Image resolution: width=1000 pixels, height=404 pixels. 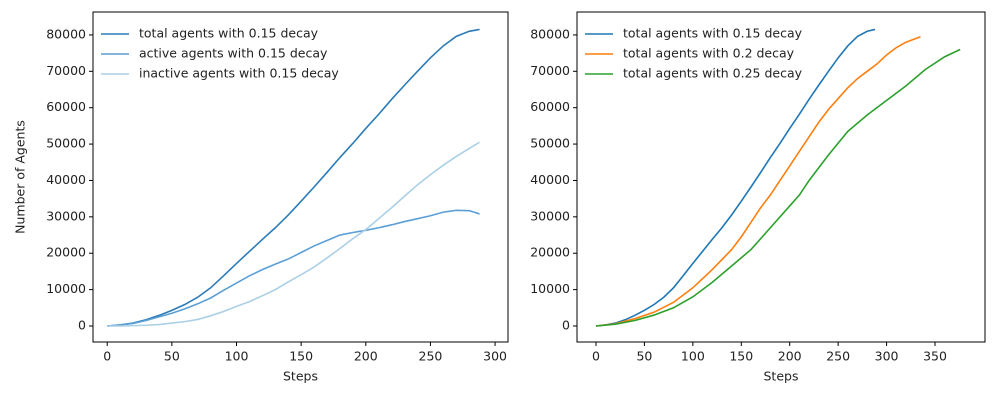 What do you see at coordinates (709, 53) in the screenshot?
I see `legend-label: total agents with 0.2 decay` at bounding box center [709, 53].